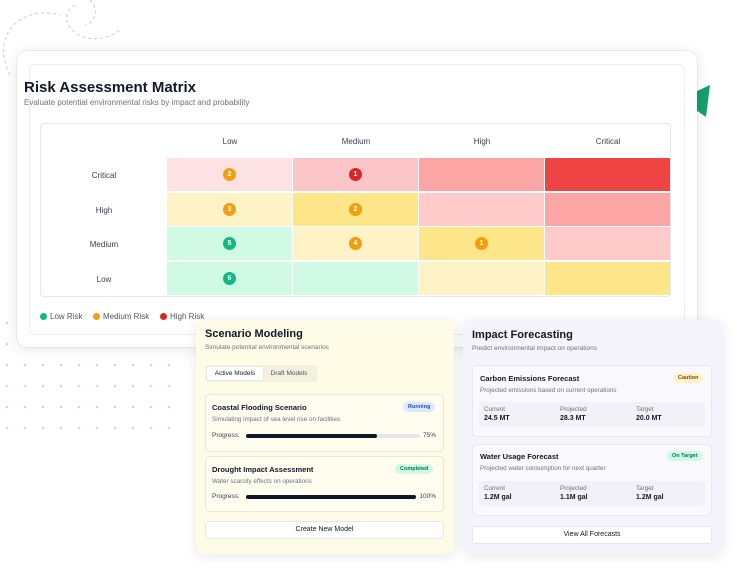  I want to click on matrix-cell-low-high, so click(481, 278).